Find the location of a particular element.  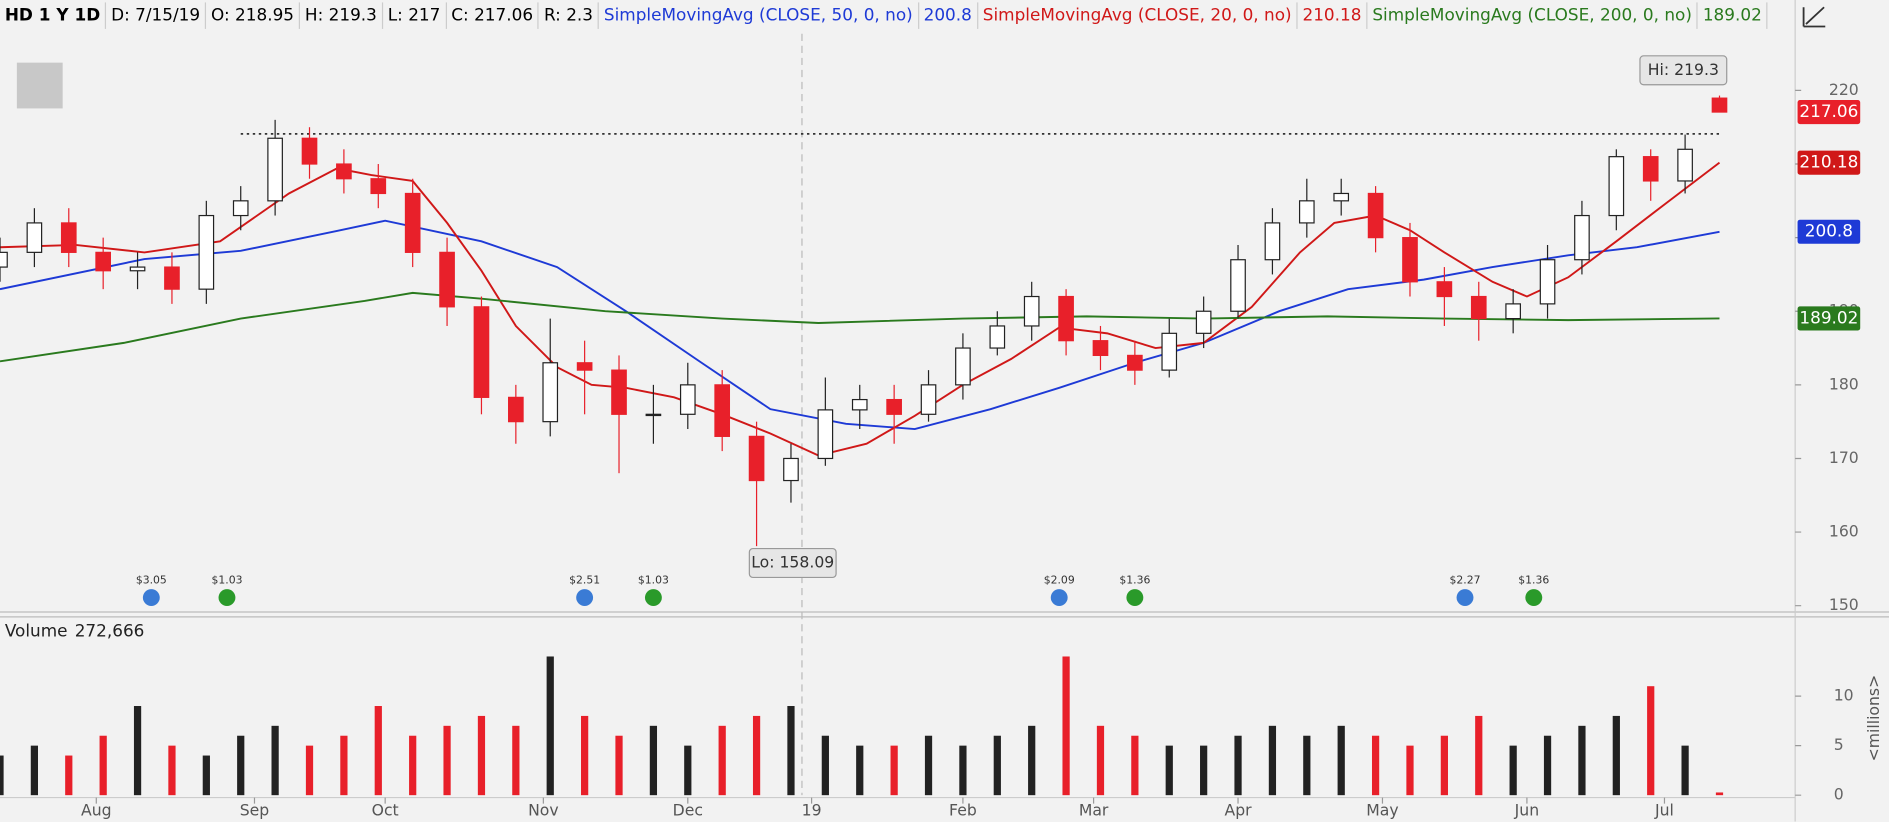

event-label: $1.03 is located at coordinates (653, 580).